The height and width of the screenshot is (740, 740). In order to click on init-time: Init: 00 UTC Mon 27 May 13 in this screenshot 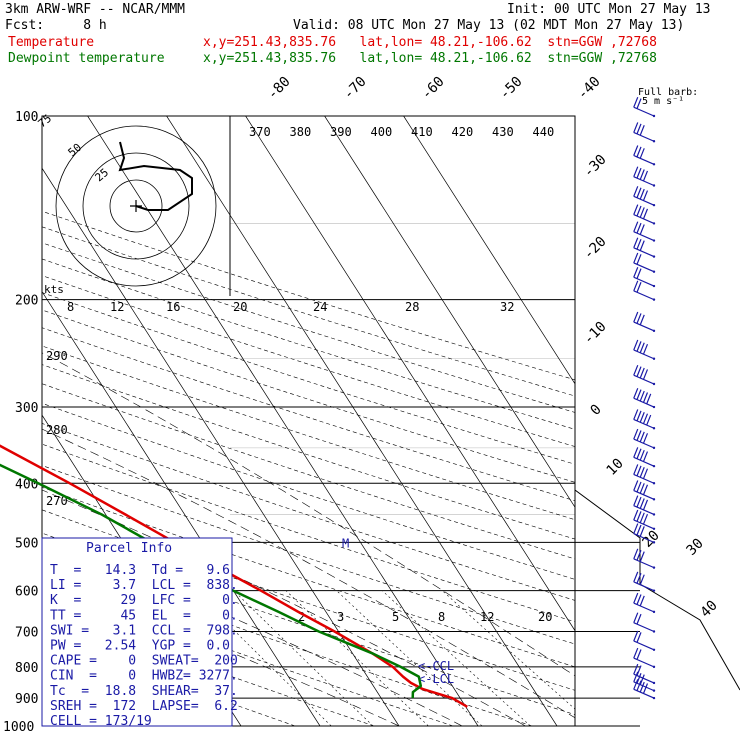, I will do `click(609, 9)`.